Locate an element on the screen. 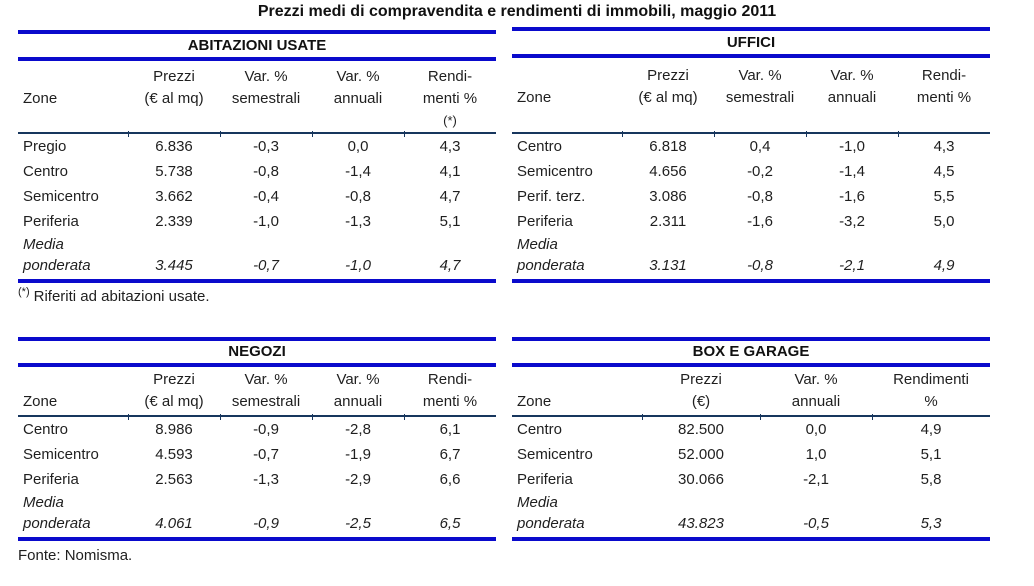 The image size is (1034, 586). media-ponderata-row: ponderata 43.823 -0,5 5,3 is located at coordinates (751, 525).